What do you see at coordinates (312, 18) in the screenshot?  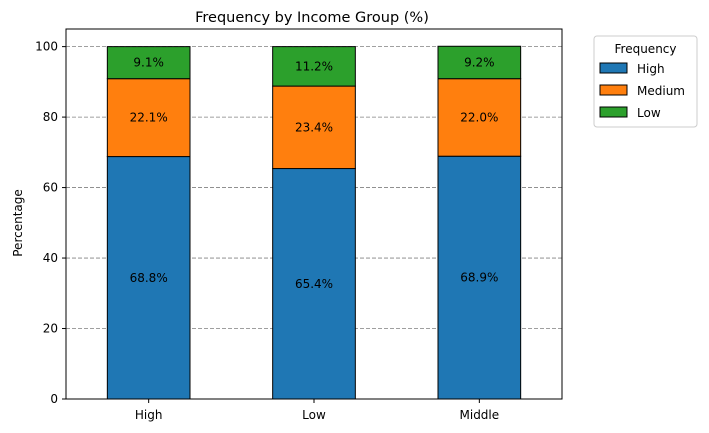 I see `chart-title: Frequency by Income Group (%)` at bounding box center [312, 18].